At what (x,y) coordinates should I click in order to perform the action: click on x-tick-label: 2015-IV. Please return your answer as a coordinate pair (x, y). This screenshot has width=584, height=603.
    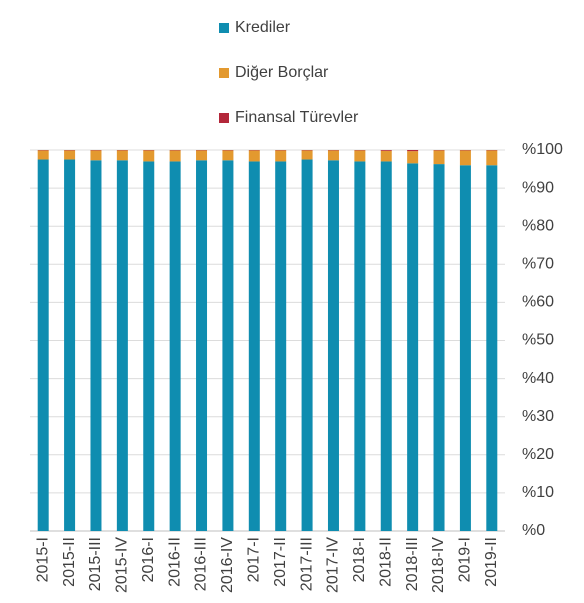
    Looking at the image, I should click on (122, 565).